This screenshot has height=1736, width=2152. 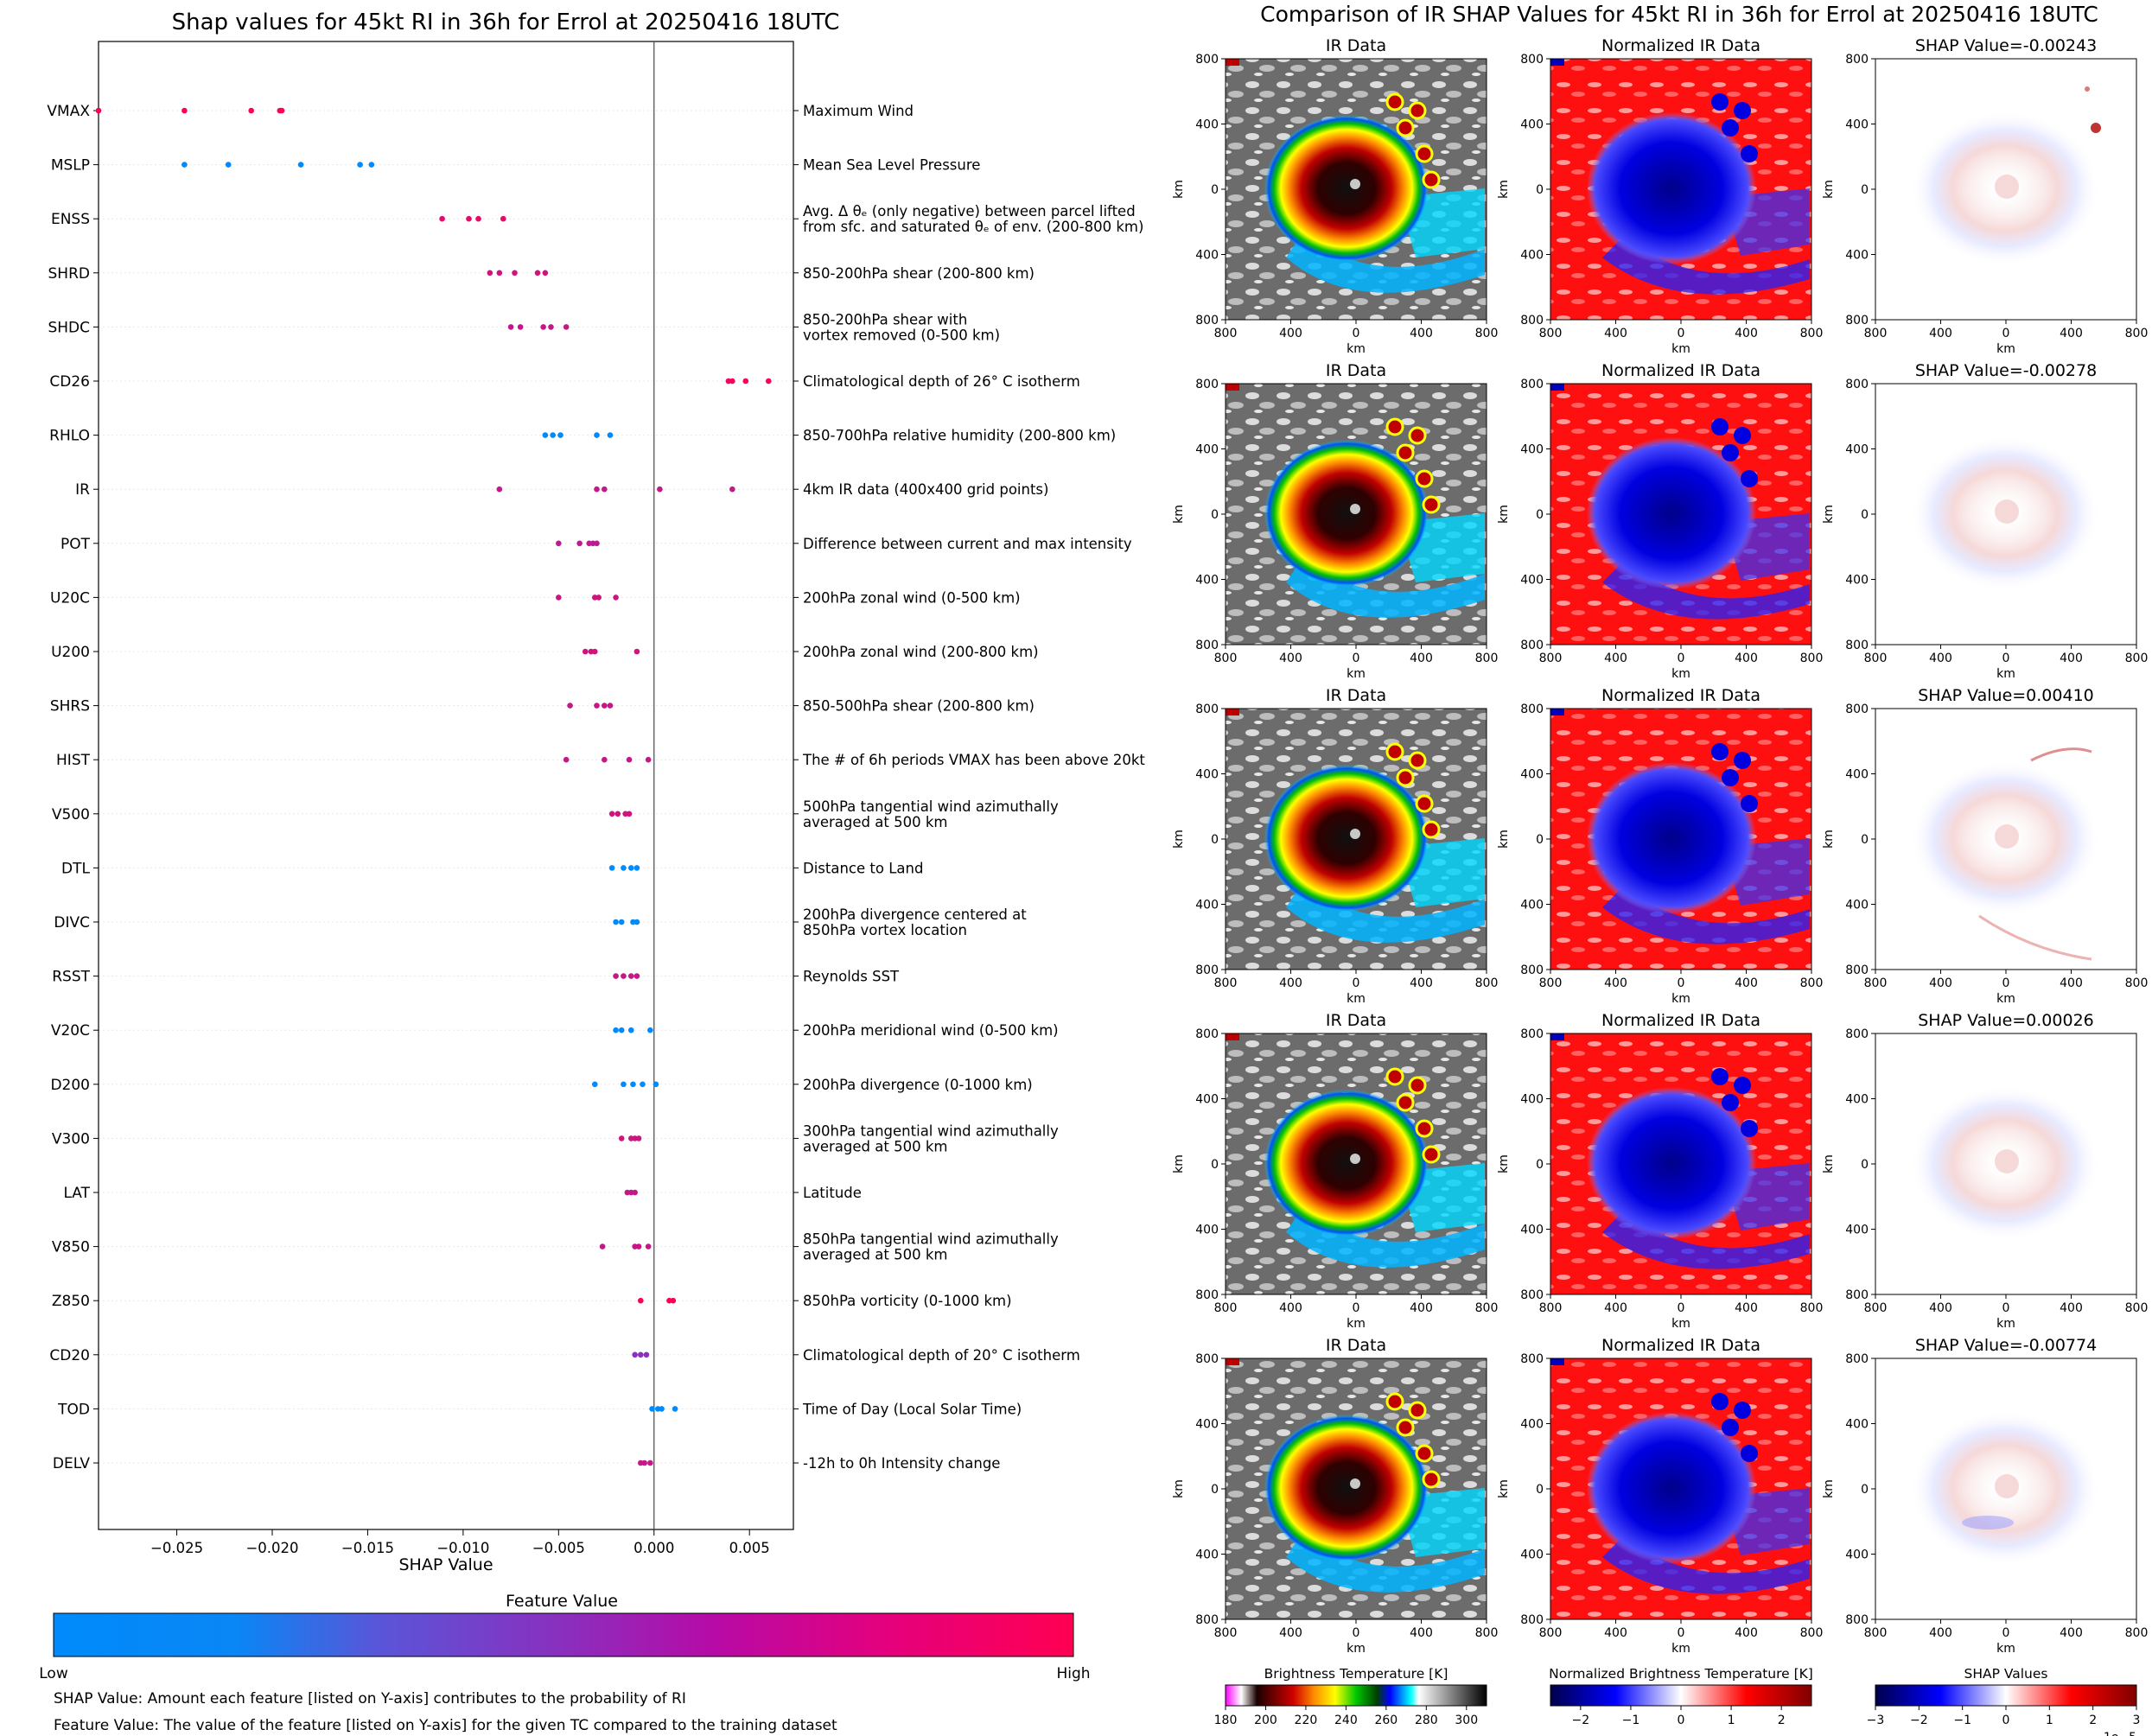 What do you see at coordinates (1346, 1720) in the screenshot?
I see `colorbar-tick-label: 240` at bounding box center [1346, 1720].